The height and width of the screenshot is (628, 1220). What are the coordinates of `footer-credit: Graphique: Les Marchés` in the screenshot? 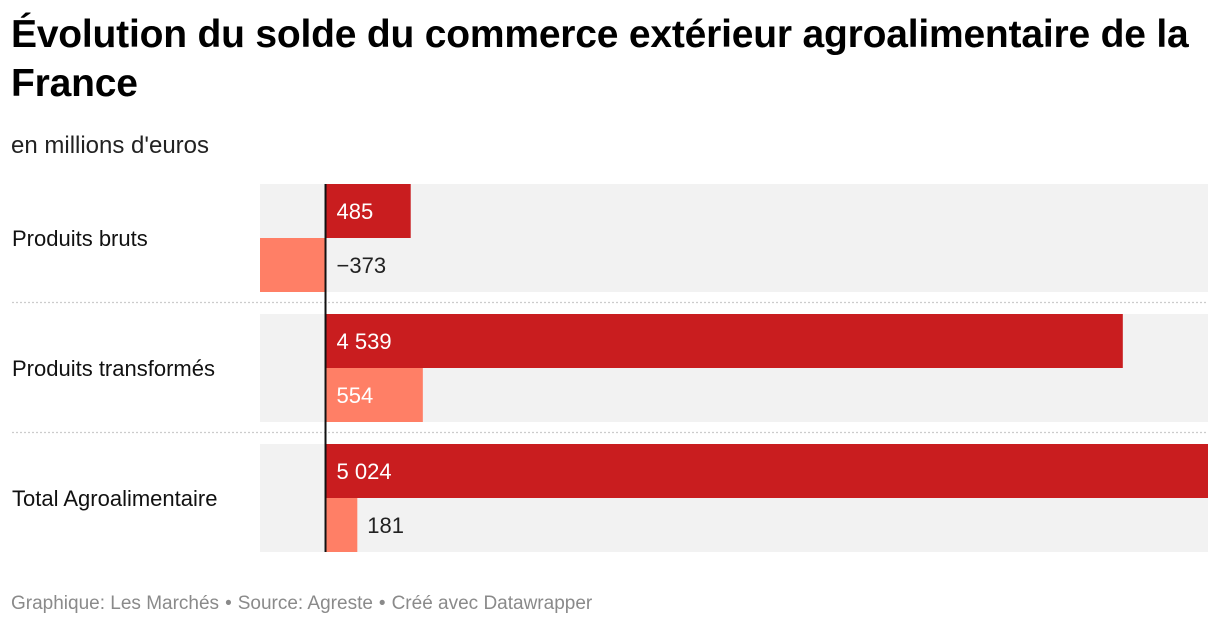 It's located at (115, 603).